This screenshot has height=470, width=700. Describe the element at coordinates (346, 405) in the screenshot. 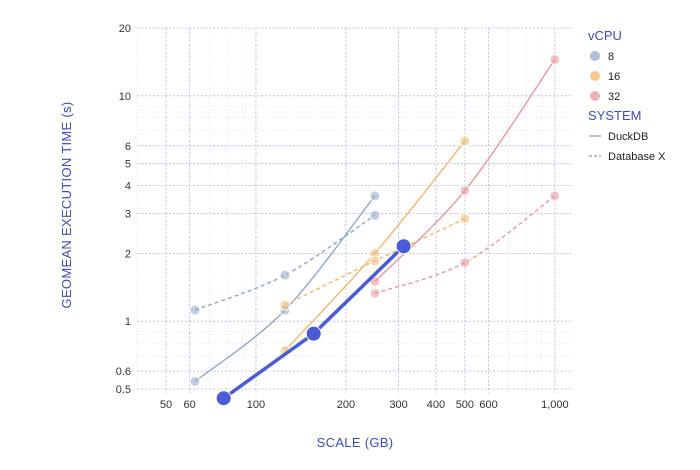

I see `x-tick-label: 200` at that location.